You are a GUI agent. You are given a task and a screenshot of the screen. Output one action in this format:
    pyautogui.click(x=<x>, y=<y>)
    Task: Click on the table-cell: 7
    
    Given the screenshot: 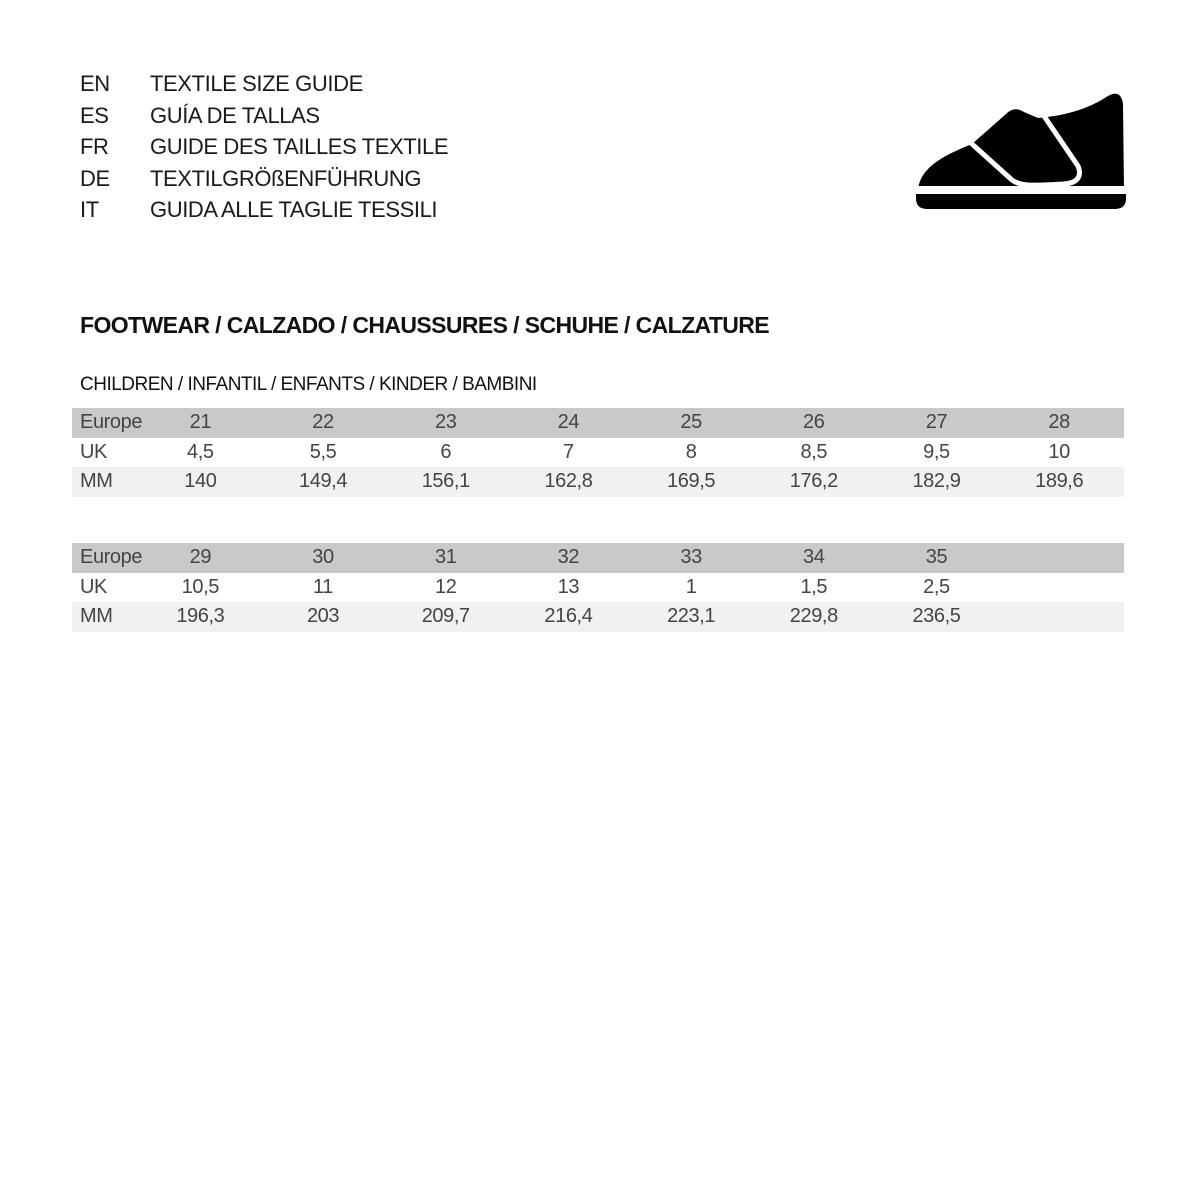 What is the action you would take?
    pyautogui.click(x=568, y=451)
    